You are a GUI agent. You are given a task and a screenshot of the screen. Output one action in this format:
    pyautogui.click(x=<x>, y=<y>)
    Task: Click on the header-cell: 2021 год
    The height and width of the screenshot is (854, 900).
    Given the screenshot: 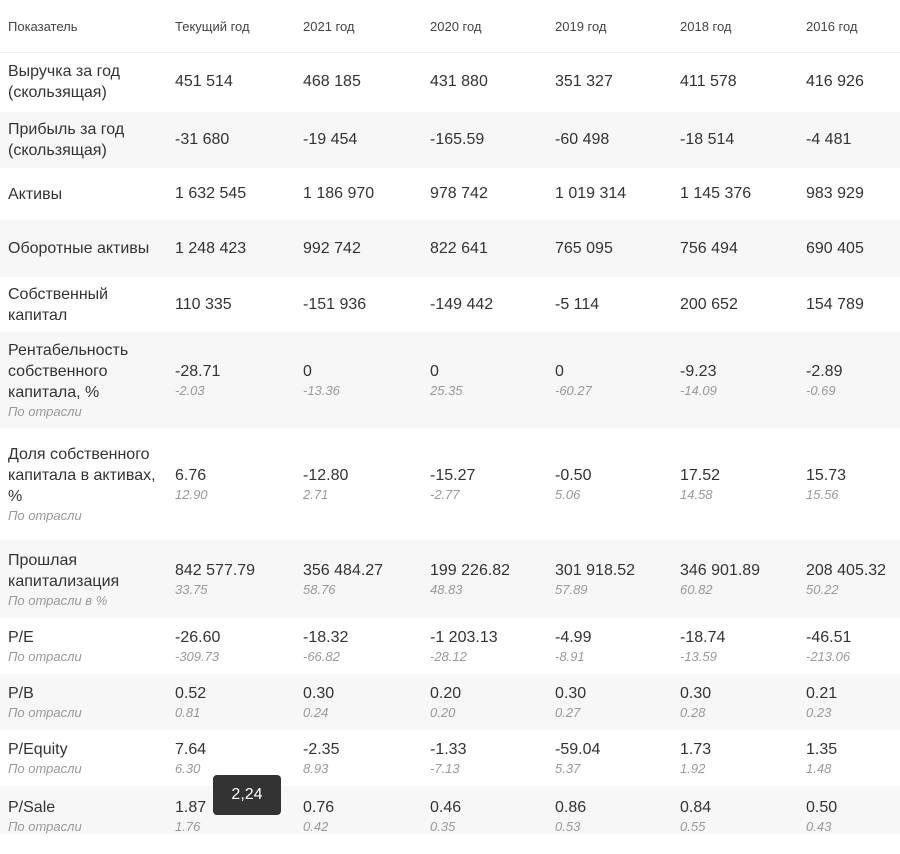 What is the action you would take?
    pyautogui.click(x=329, y=26)
    